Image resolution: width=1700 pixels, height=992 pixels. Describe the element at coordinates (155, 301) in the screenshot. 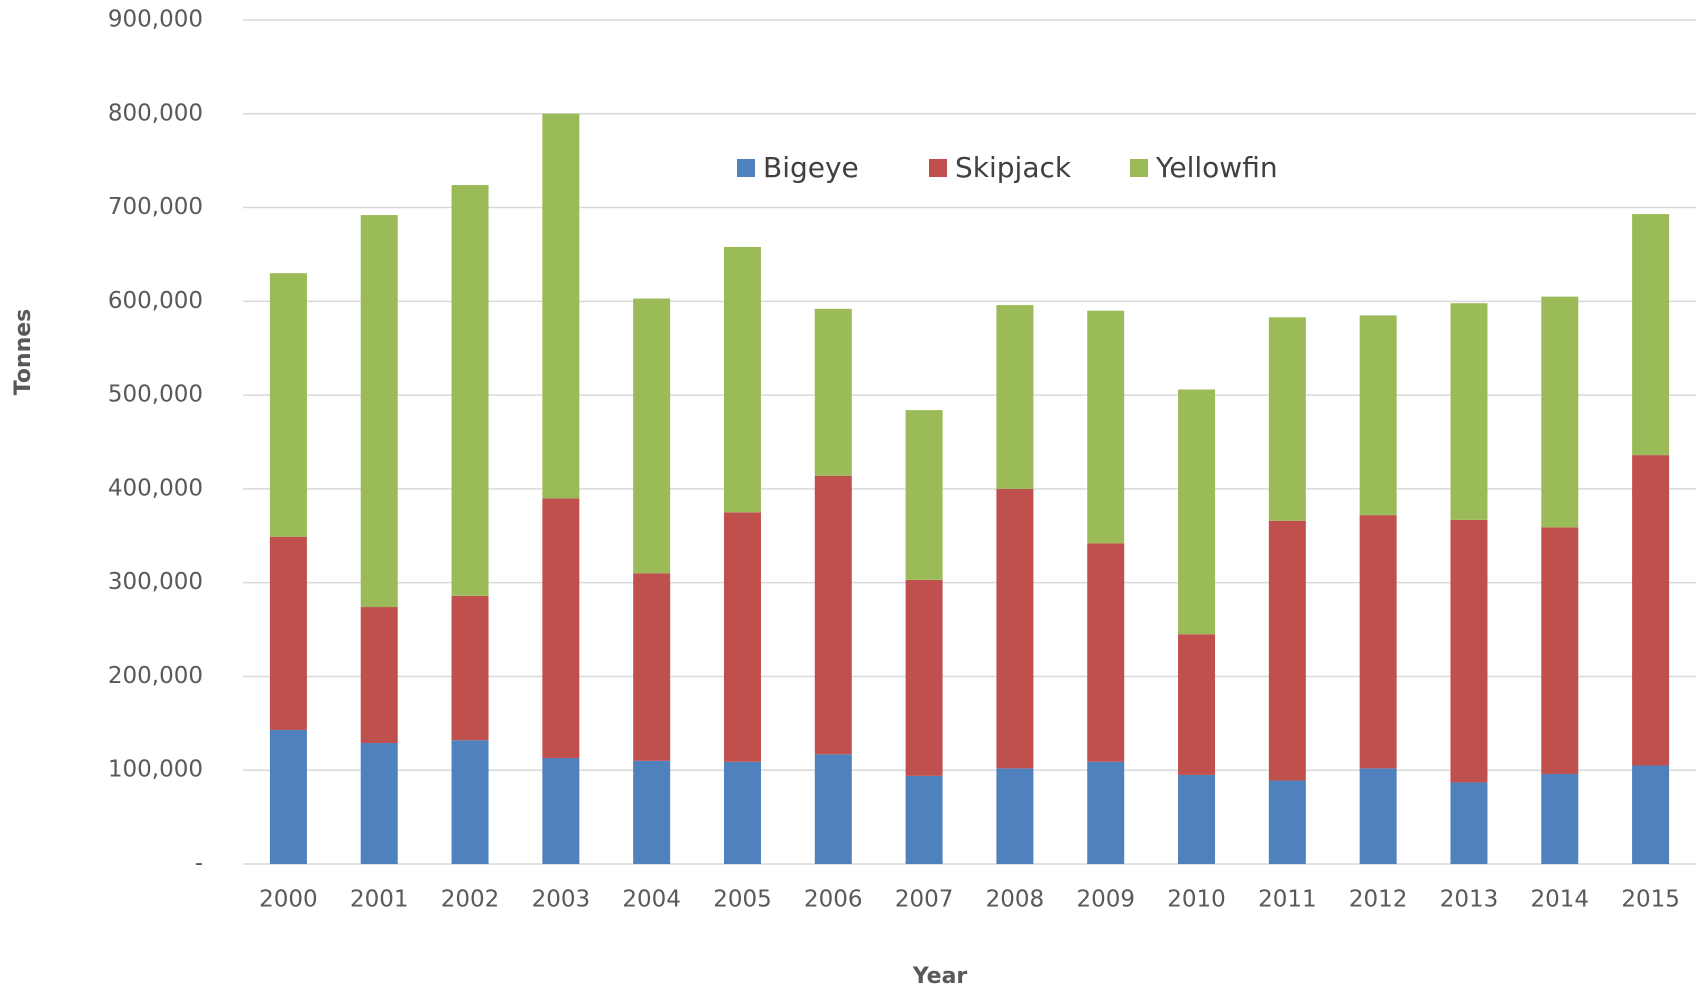

I see `y-tick-label: 600,000` at that location.